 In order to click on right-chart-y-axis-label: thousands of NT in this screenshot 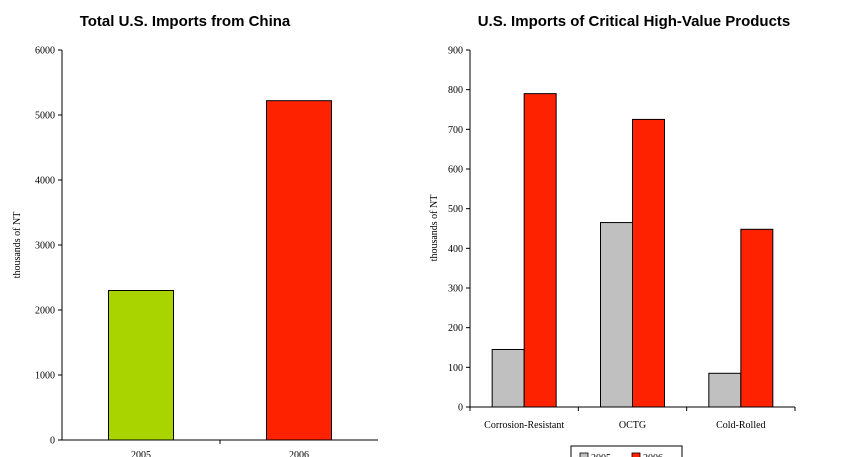, I will do `click(434, 228)`.